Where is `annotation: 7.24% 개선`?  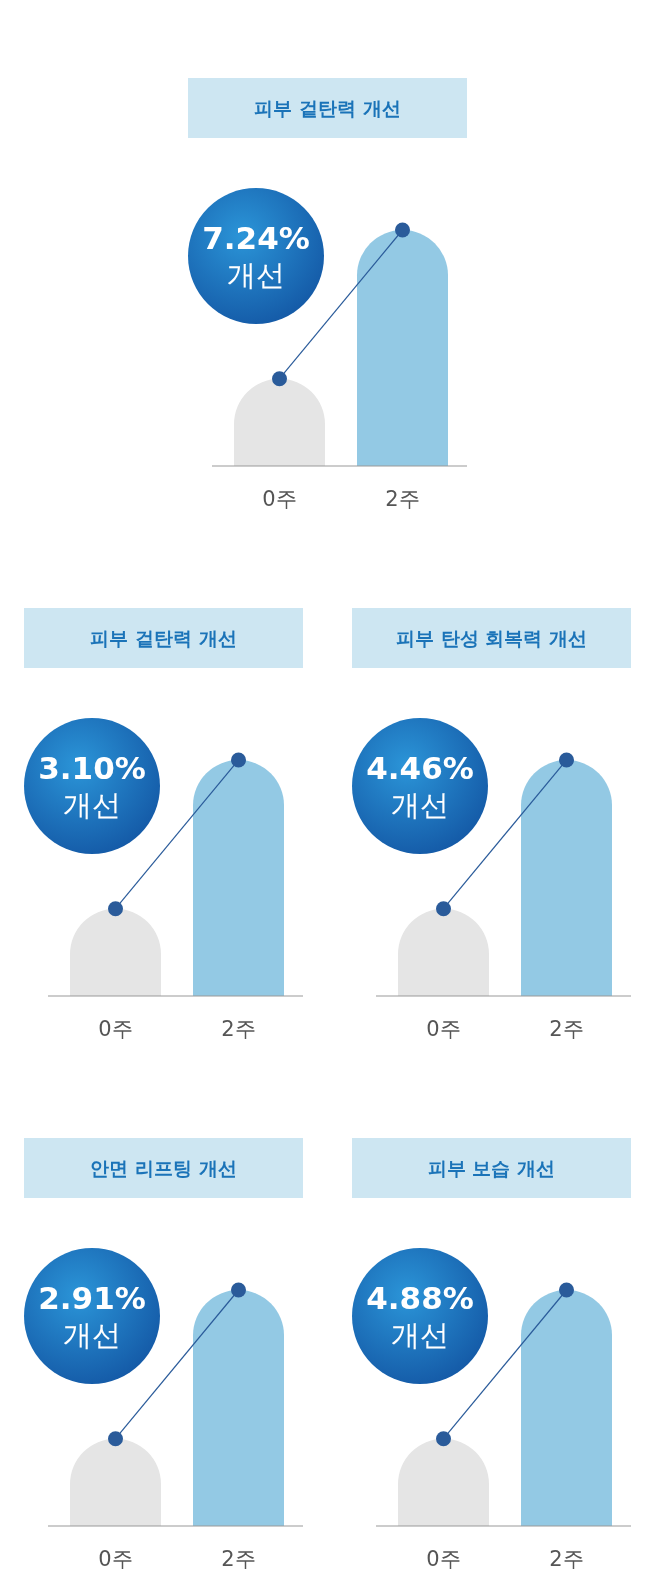 annotation: 7.24% 개선 is located at coordinates (256, 256).